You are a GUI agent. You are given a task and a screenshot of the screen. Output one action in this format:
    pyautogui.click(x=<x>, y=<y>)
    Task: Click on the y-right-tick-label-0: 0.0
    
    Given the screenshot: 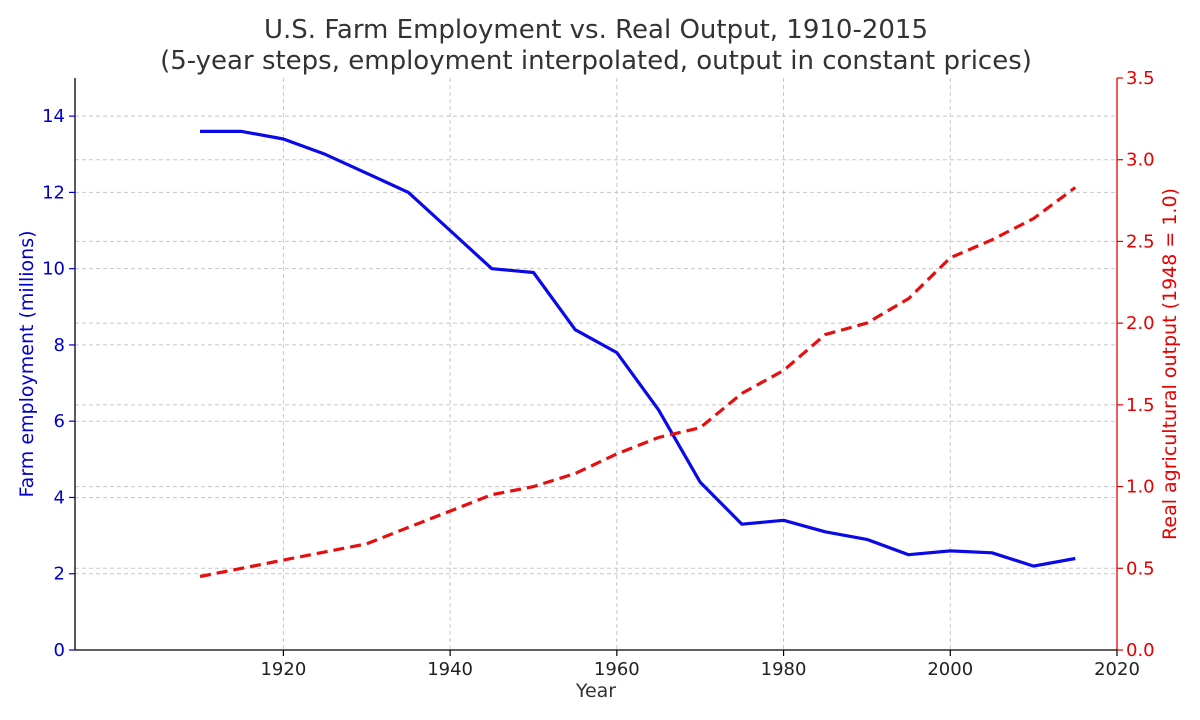 What is the action you would take?
    pyautogui.click(x=1140, y=650)
    